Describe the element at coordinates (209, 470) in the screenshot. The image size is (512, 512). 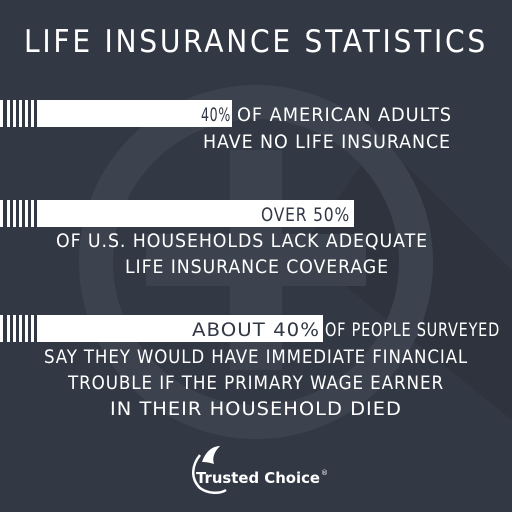
I see `logo-icon` at that location.